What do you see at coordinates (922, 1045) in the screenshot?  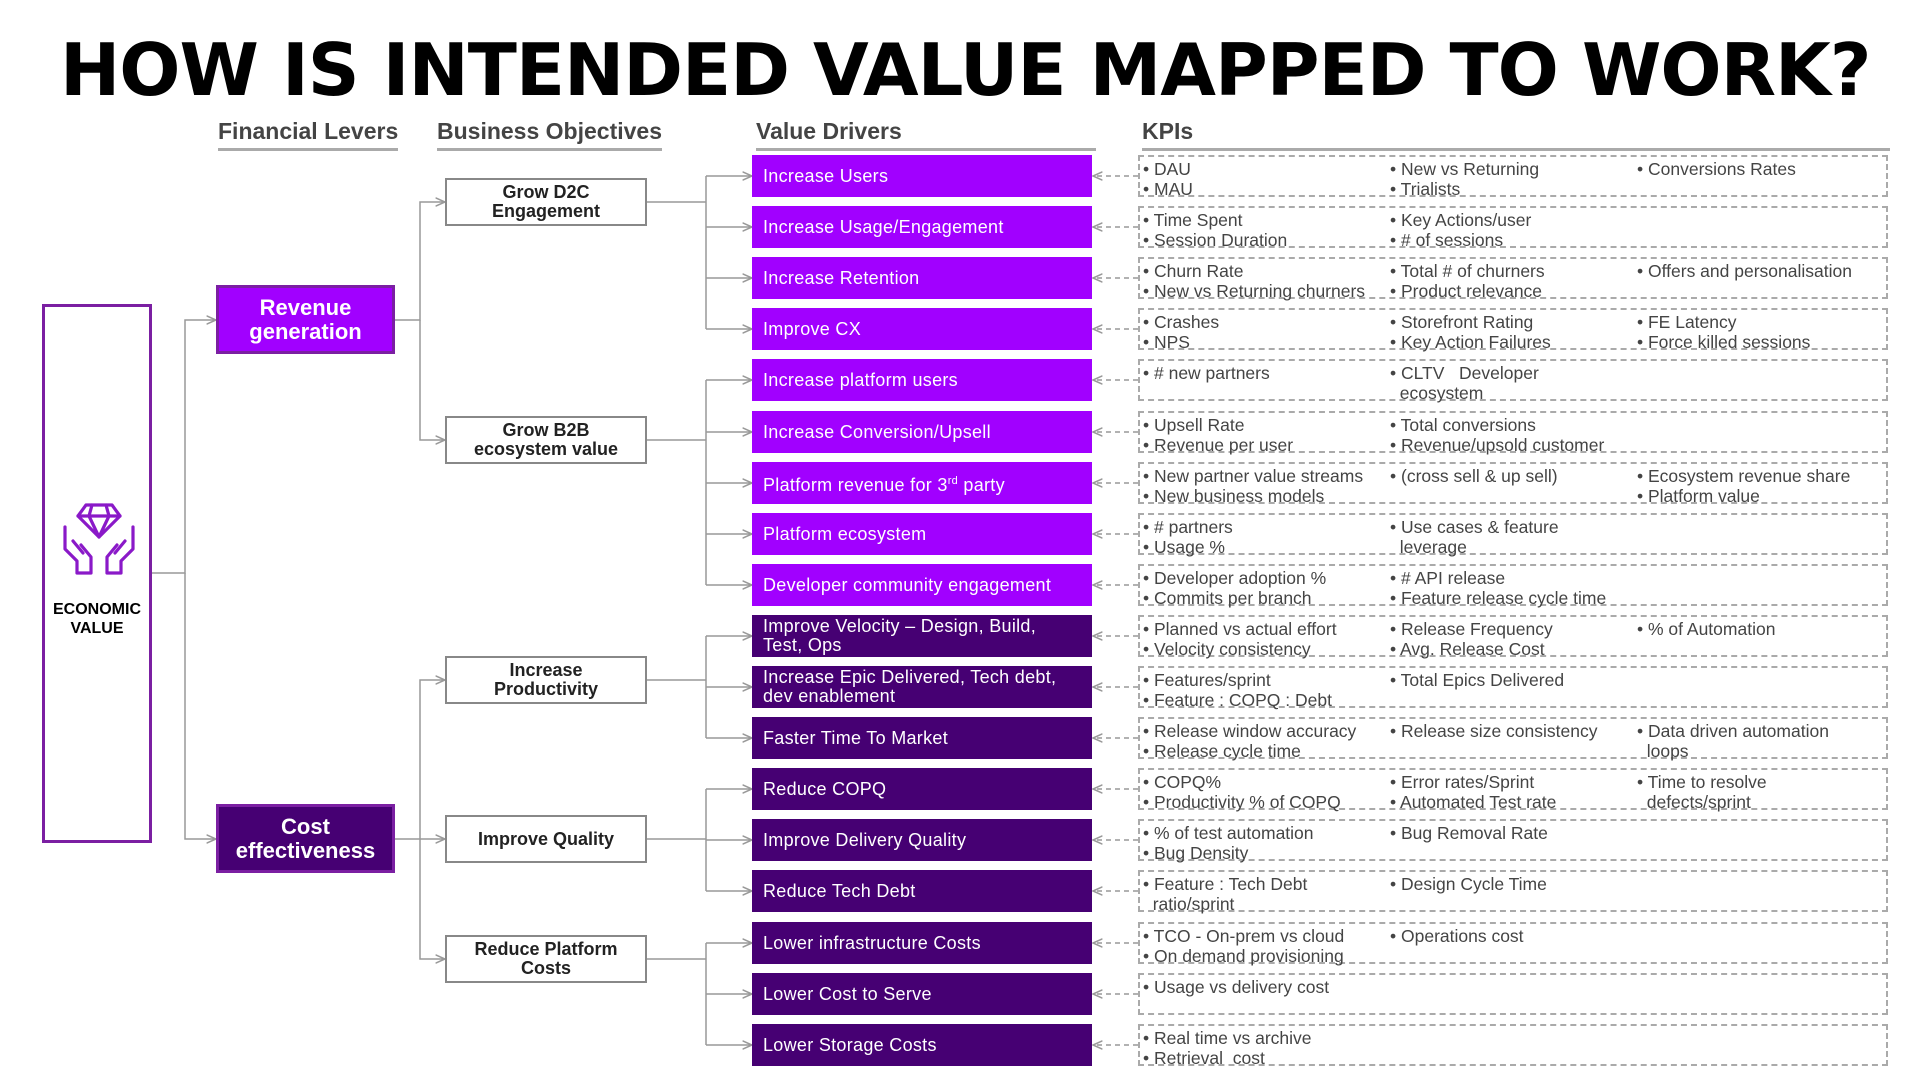 I see `value-driver-18: Lower Storage Costs` at bounding box center [922, 1045].